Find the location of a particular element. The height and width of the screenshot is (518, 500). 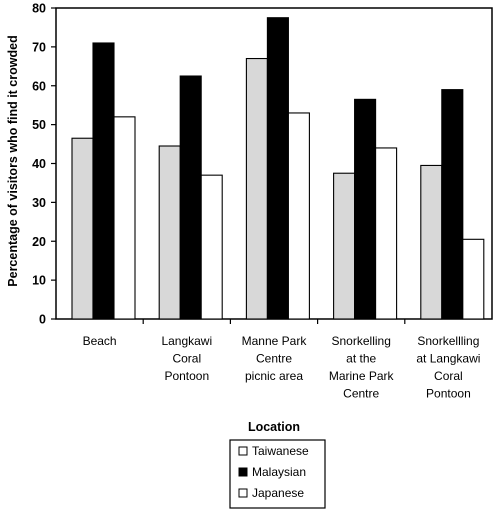

x-tick-label: Langkawi Coral Pontoon is located at coordinates (186, 358).